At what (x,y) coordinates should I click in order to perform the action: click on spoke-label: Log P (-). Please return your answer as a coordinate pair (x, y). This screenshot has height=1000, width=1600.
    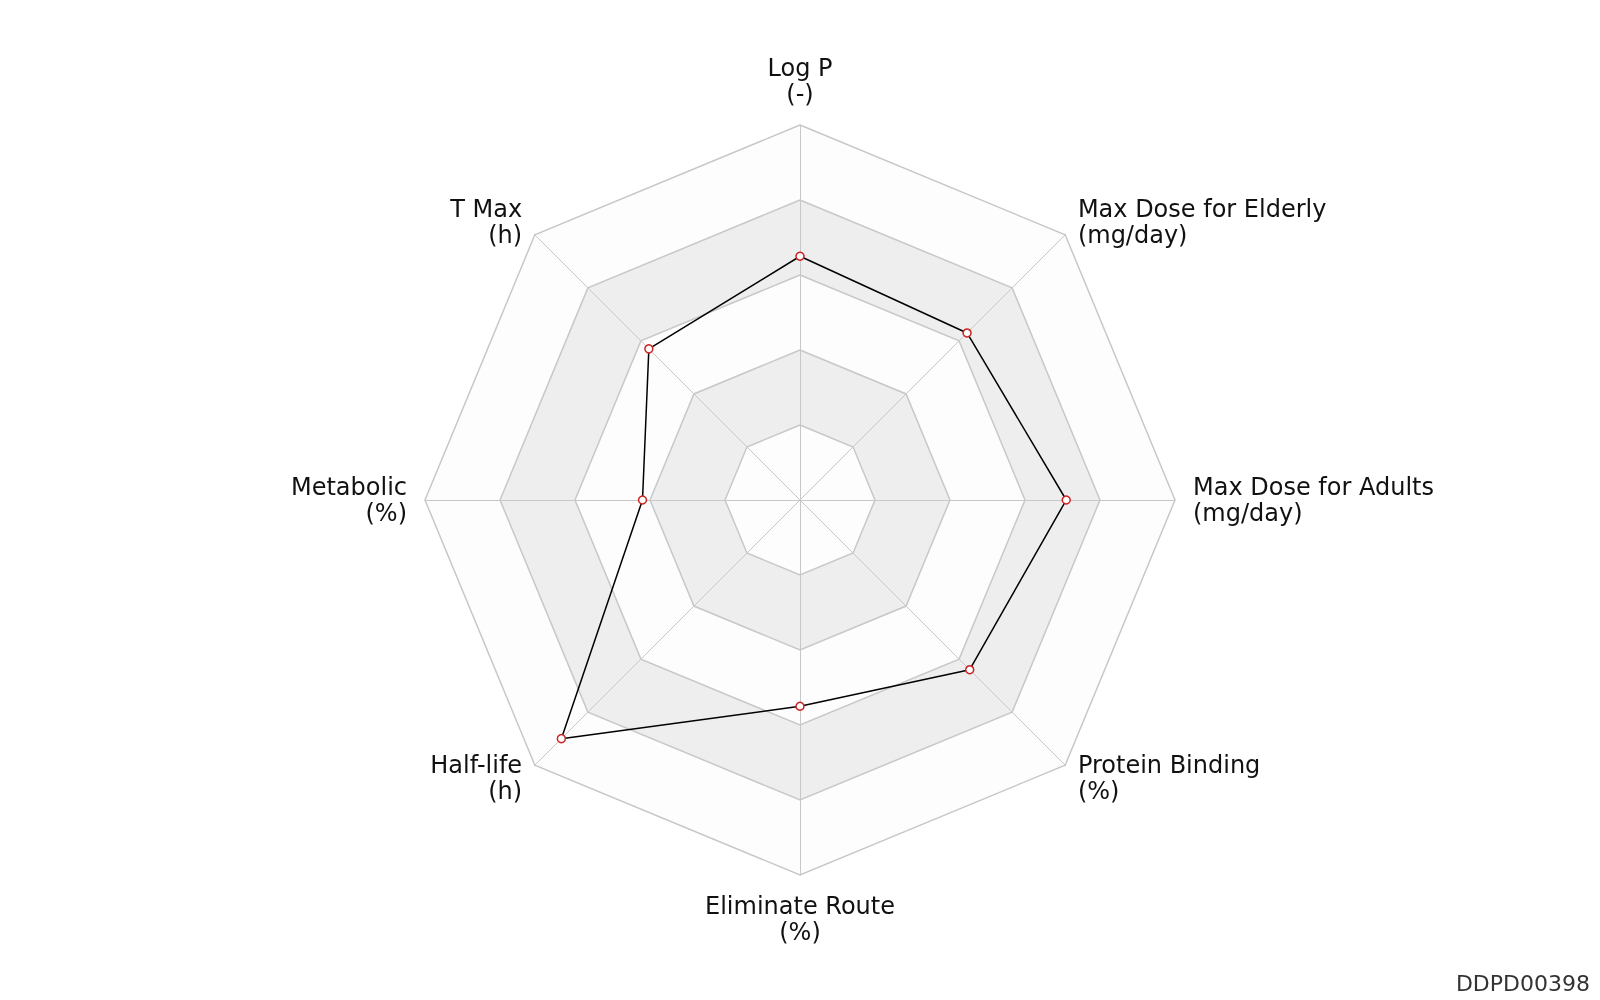
    Looking at the image, I should click on (800, 81).